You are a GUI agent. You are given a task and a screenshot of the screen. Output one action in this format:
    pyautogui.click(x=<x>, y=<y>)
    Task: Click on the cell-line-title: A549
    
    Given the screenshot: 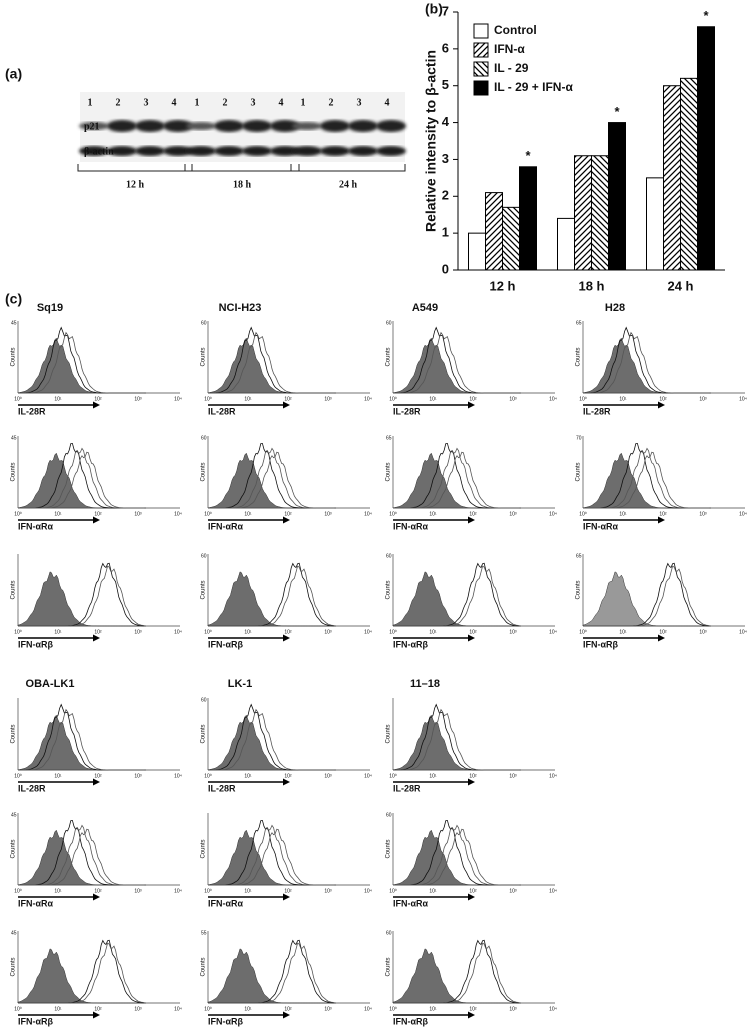 What is the action you would take?
    pyautogui.click(x=425, y=308)
    